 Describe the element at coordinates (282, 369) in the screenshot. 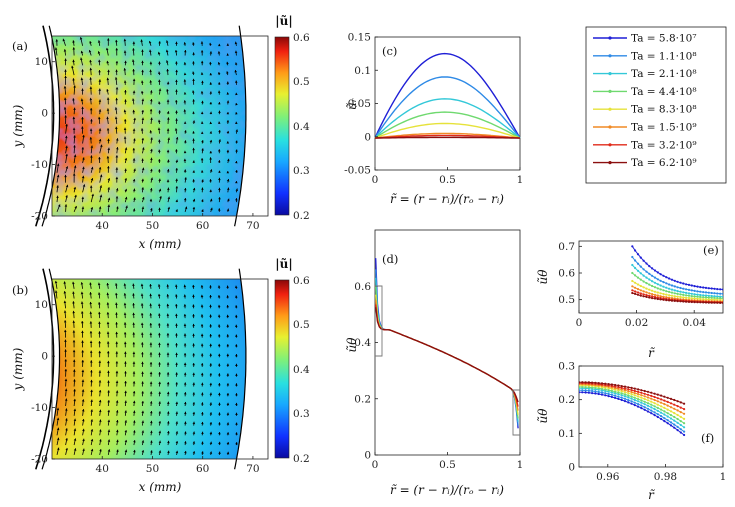

I see `colorbar-b-bar` at that location.